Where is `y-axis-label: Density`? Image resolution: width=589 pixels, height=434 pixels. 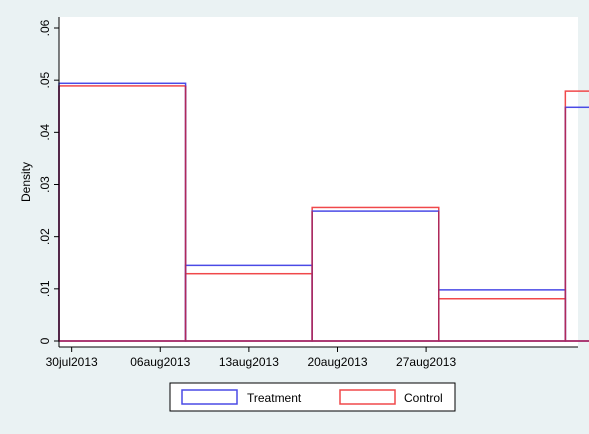
y-axis-label: Density is located at coordinates (26, 182).